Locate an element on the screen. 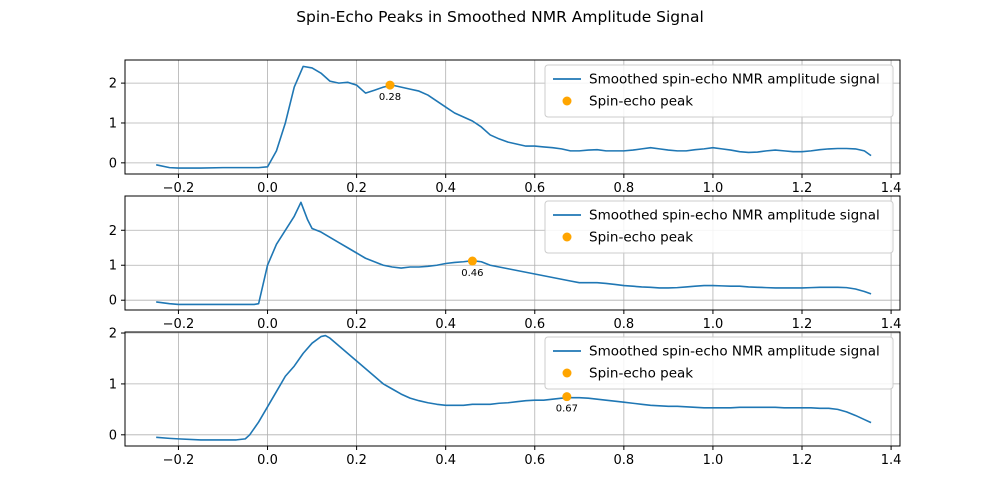 The height and width of the screenshot is (500, 1000). signal-line is located at coordinates (514, 117).